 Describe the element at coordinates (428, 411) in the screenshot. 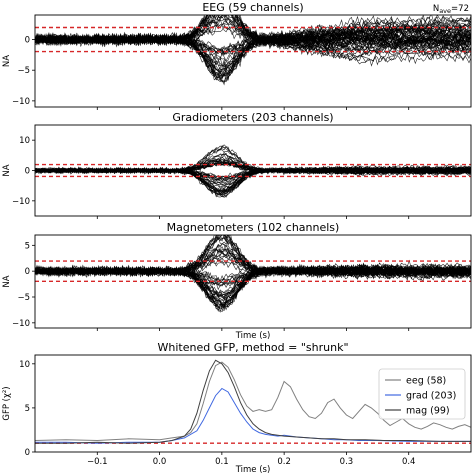

I see `legend-entry: mag (99)` at that location.